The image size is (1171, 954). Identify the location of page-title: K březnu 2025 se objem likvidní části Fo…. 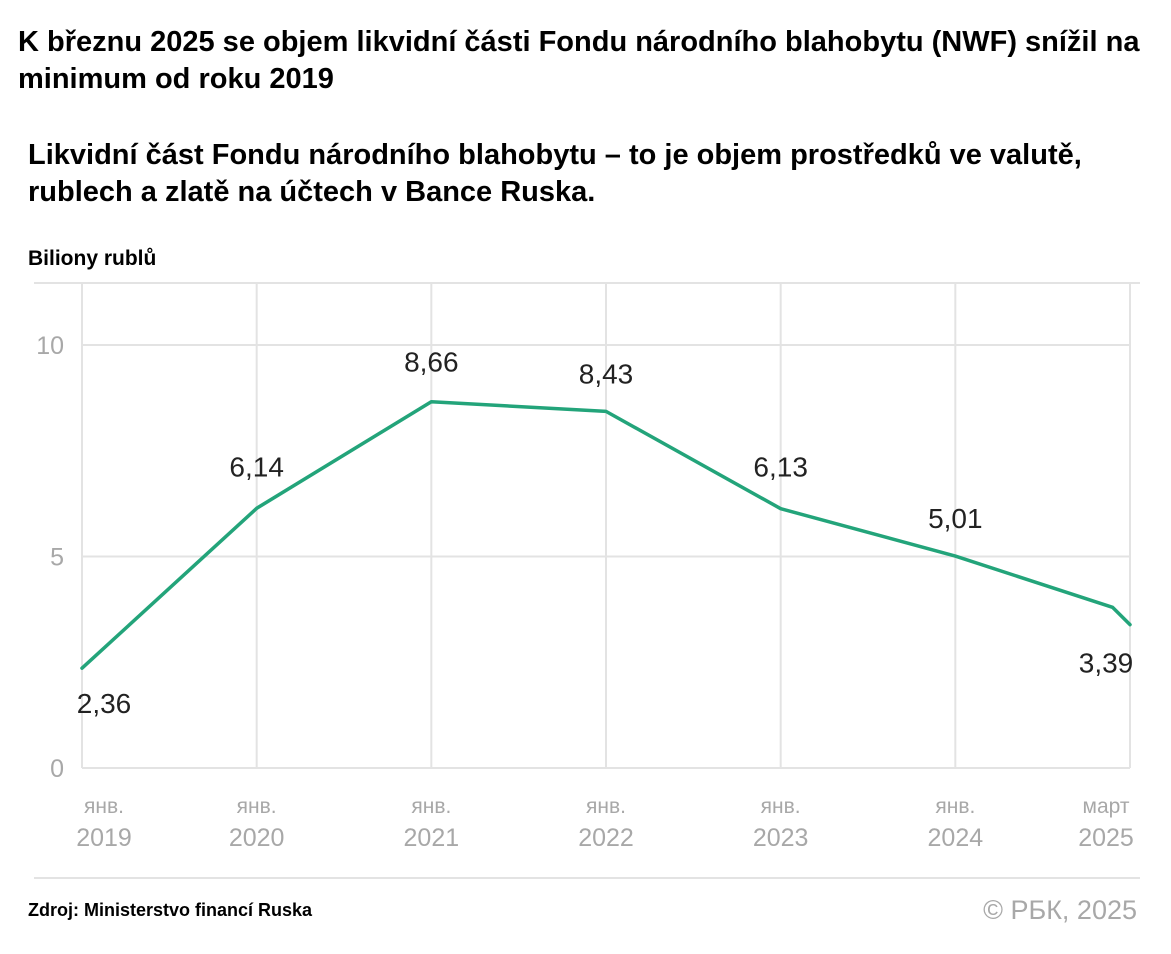
(579, 60).